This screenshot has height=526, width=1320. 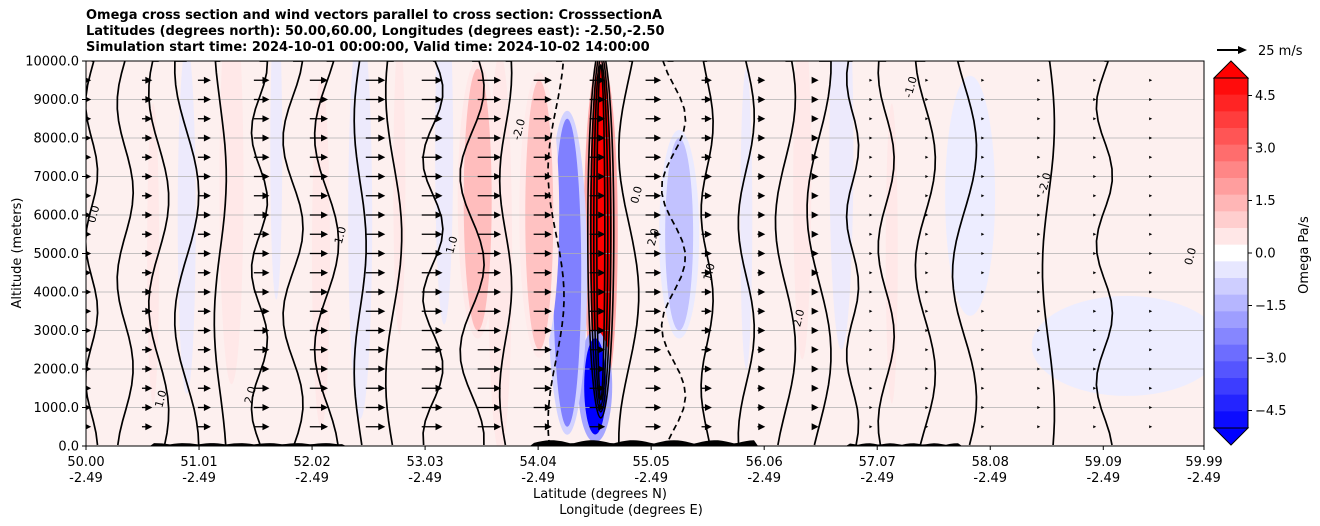 I want to click on contour-label: 0.0, so click(x=636, y=195).